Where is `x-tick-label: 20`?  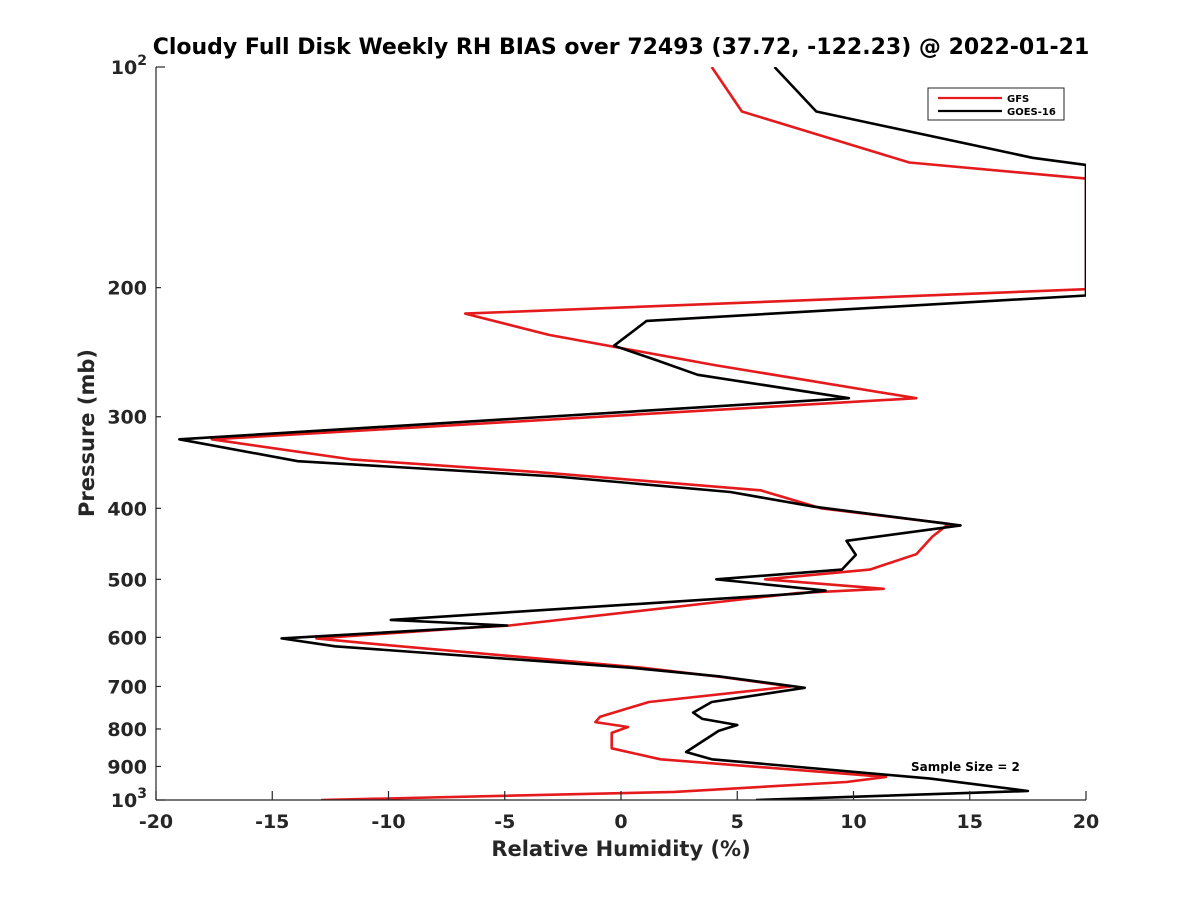
x-tick-label: 20 is located at coordinates (1086, 822).